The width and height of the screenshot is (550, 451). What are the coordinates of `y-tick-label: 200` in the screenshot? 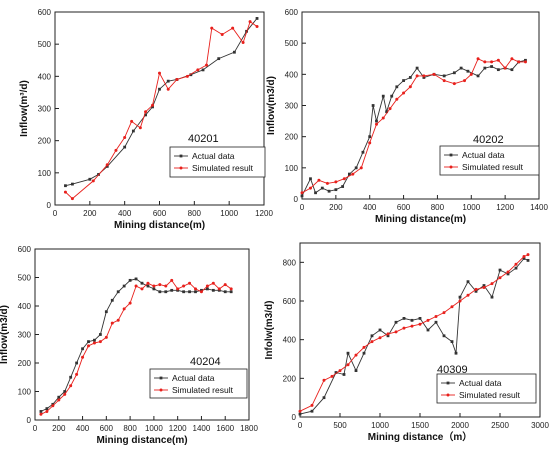 It's located at (290, 378).